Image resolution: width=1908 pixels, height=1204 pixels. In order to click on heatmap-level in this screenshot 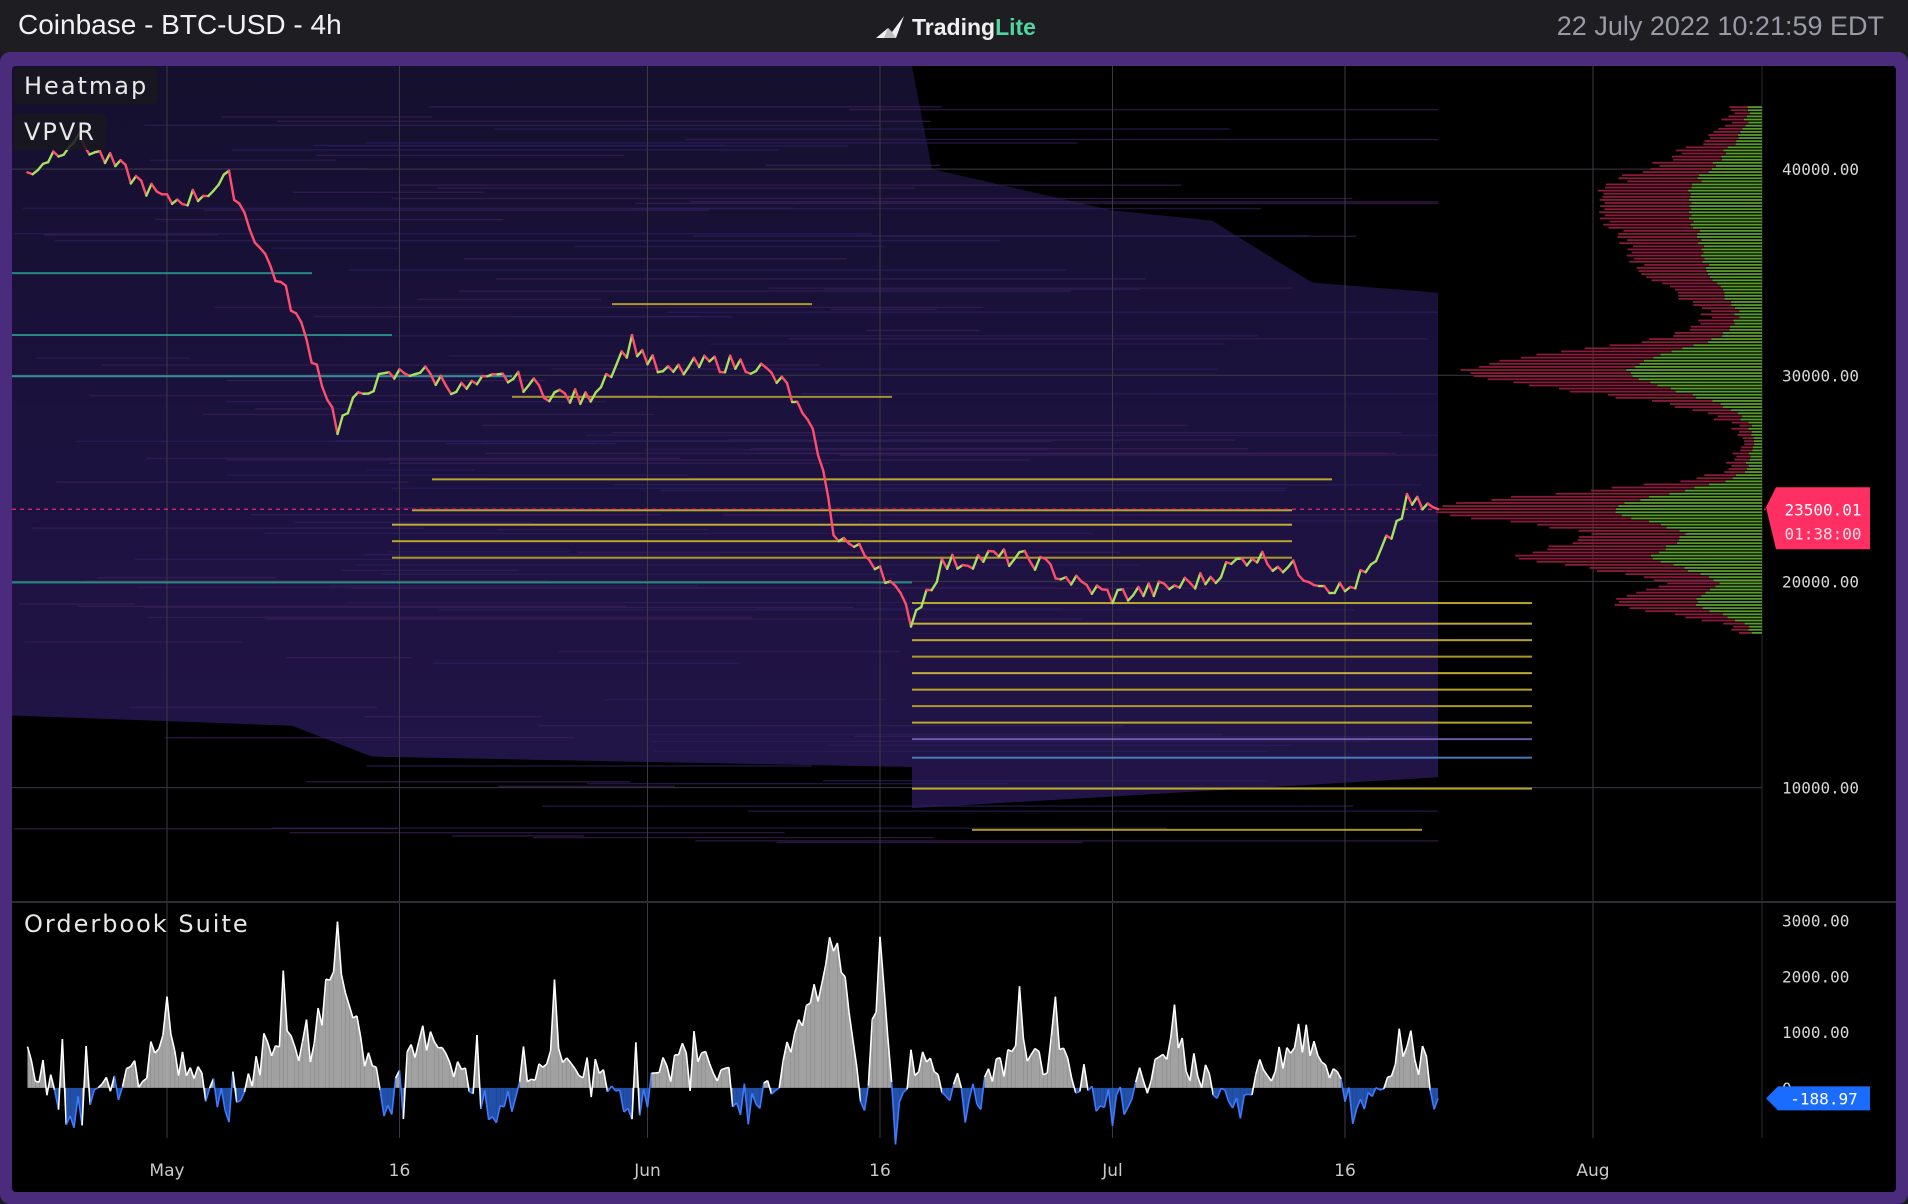, I will do `click(1222, 623)`.